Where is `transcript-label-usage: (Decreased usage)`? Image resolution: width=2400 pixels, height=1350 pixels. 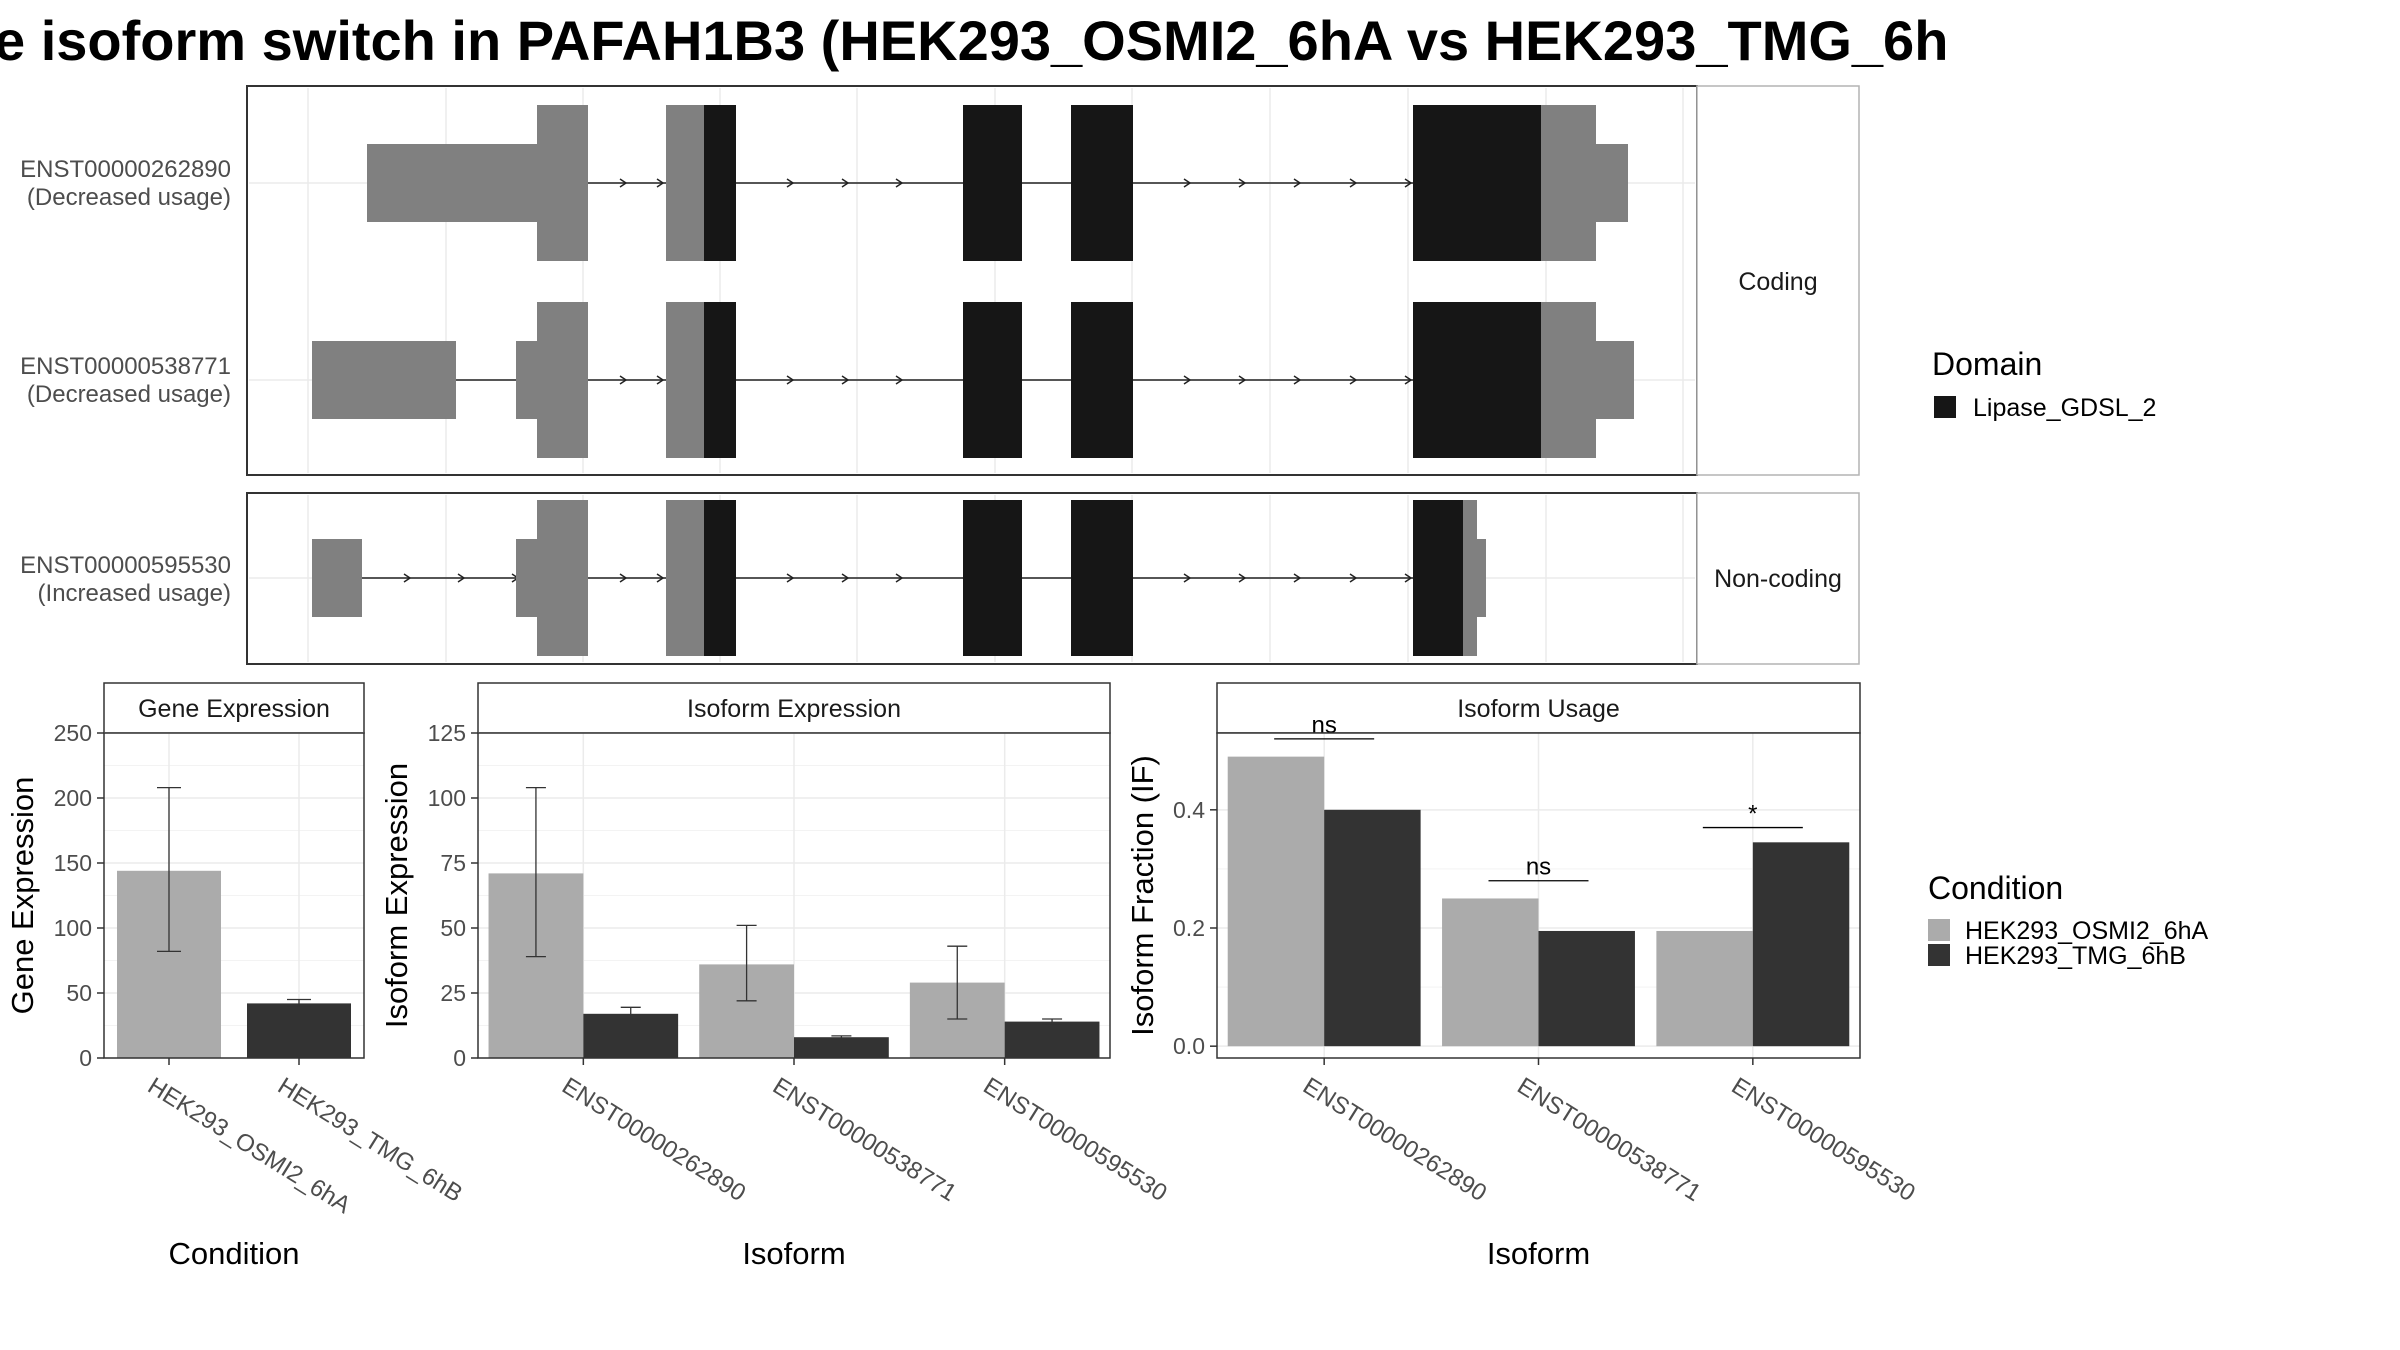 transcript-label-usage: (Decreased usage) is located at coordinates (129, 394).